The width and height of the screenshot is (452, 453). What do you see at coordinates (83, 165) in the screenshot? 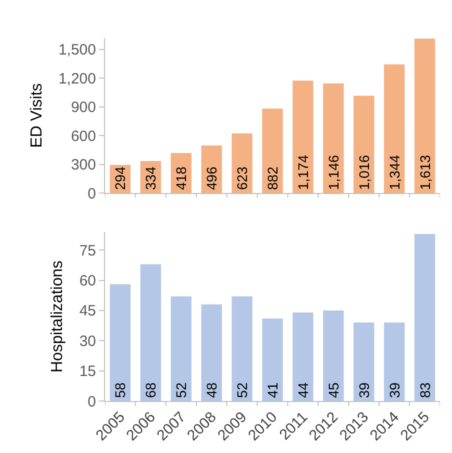
I see `y-tick-label: 300` at bounding box center [83, 165].